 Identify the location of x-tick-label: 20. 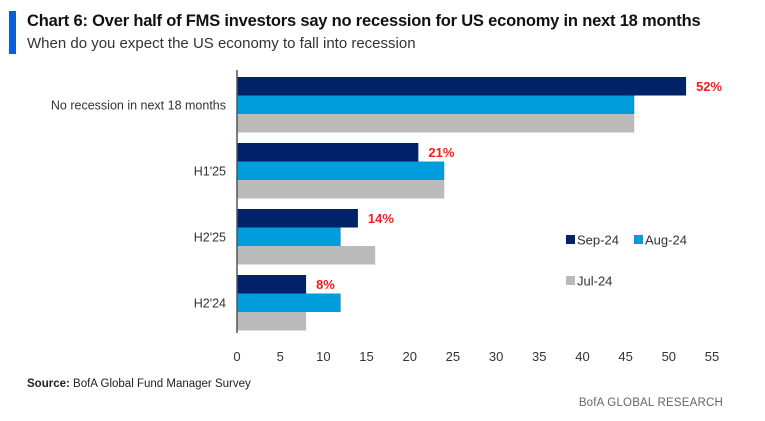
(409, 356).